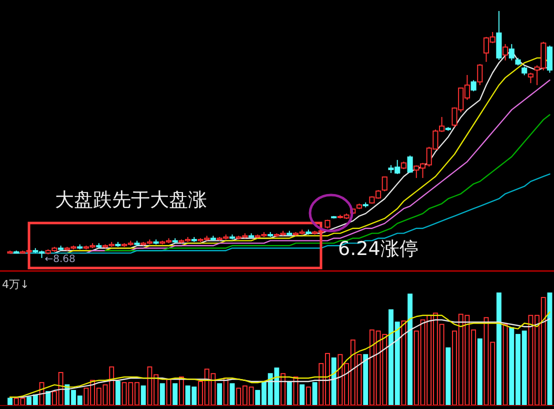 The image size is (554, 409). I want to click on text: 4万↓, so click(16, 284).